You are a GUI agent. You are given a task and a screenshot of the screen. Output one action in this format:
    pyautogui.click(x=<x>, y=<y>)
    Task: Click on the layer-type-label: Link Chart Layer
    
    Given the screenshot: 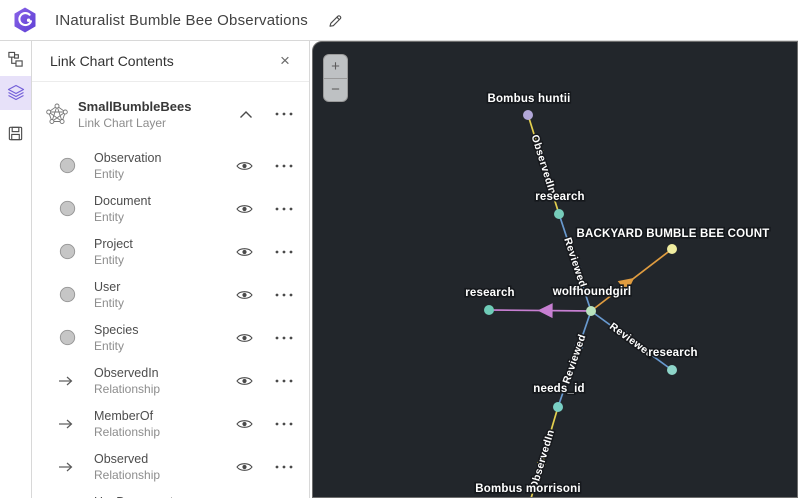 What is the action you would take?
    pyautogui.click(x=122, y=122)
    